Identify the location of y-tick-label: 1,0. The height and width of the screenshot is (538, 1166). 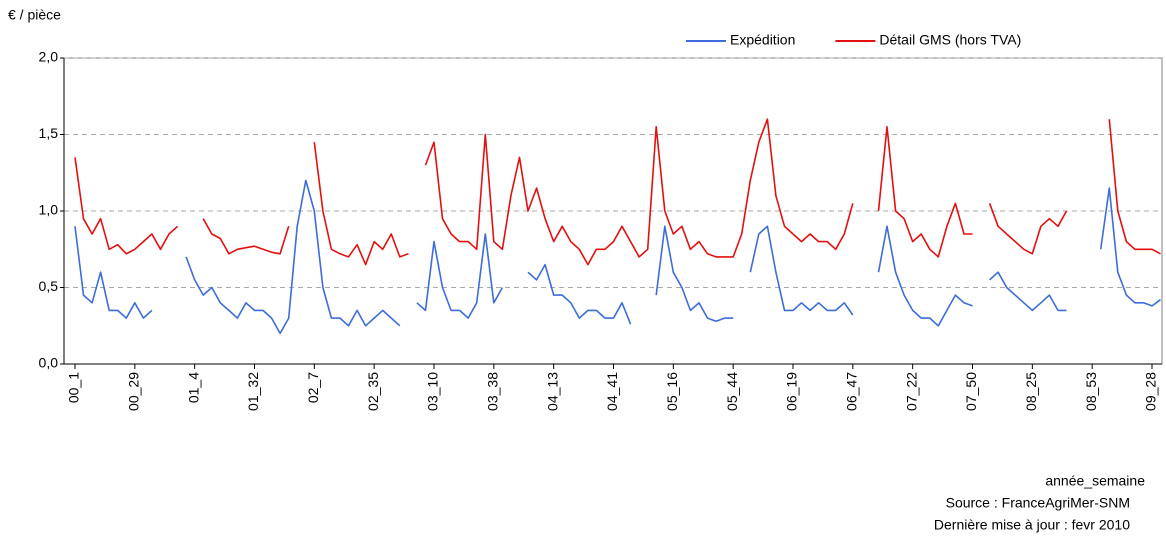
(49, 210).